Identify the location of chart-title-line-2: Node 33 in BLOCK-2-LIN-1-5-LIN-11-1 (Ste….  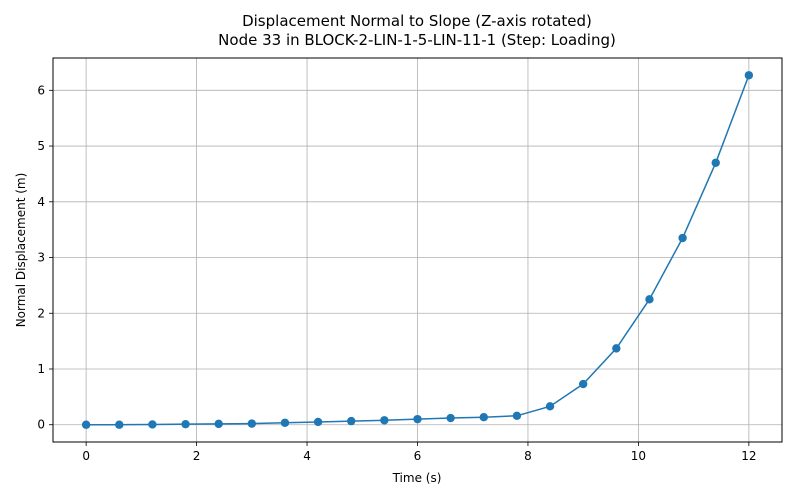
(417, 40).